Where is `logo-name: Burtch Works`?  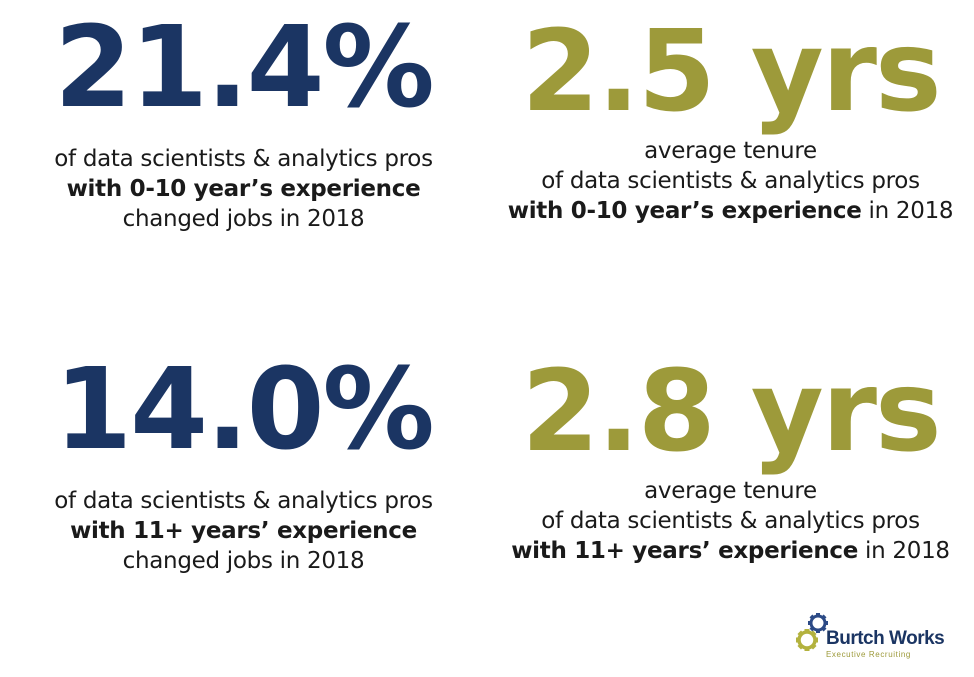
logo-name: Burtch Works is located at coordinates (885, 638).